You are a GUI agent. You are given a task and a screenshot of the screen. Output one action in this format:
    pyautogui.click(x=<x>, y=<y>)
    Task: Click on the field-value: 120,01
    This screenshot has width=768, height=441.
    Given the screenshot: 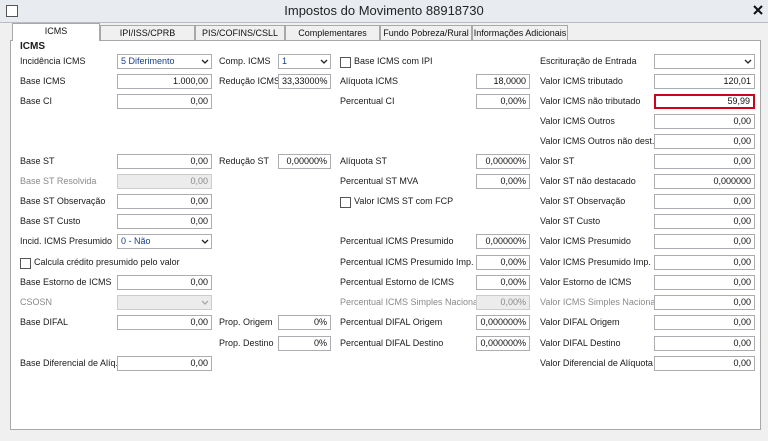 What is the action you would take?
    pyautogui.click(x=737, y=81)
    